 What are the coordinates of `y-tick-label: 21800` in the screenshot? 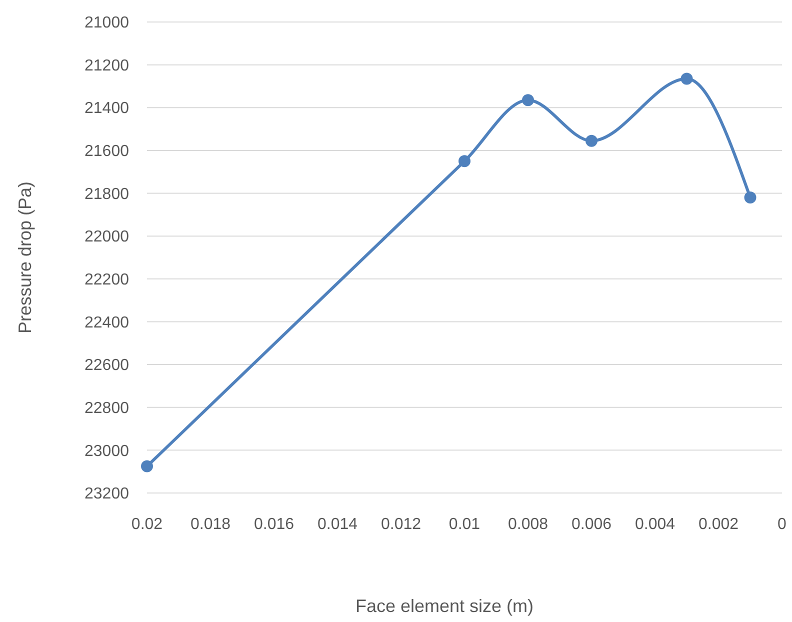 It's located at (107, 194).